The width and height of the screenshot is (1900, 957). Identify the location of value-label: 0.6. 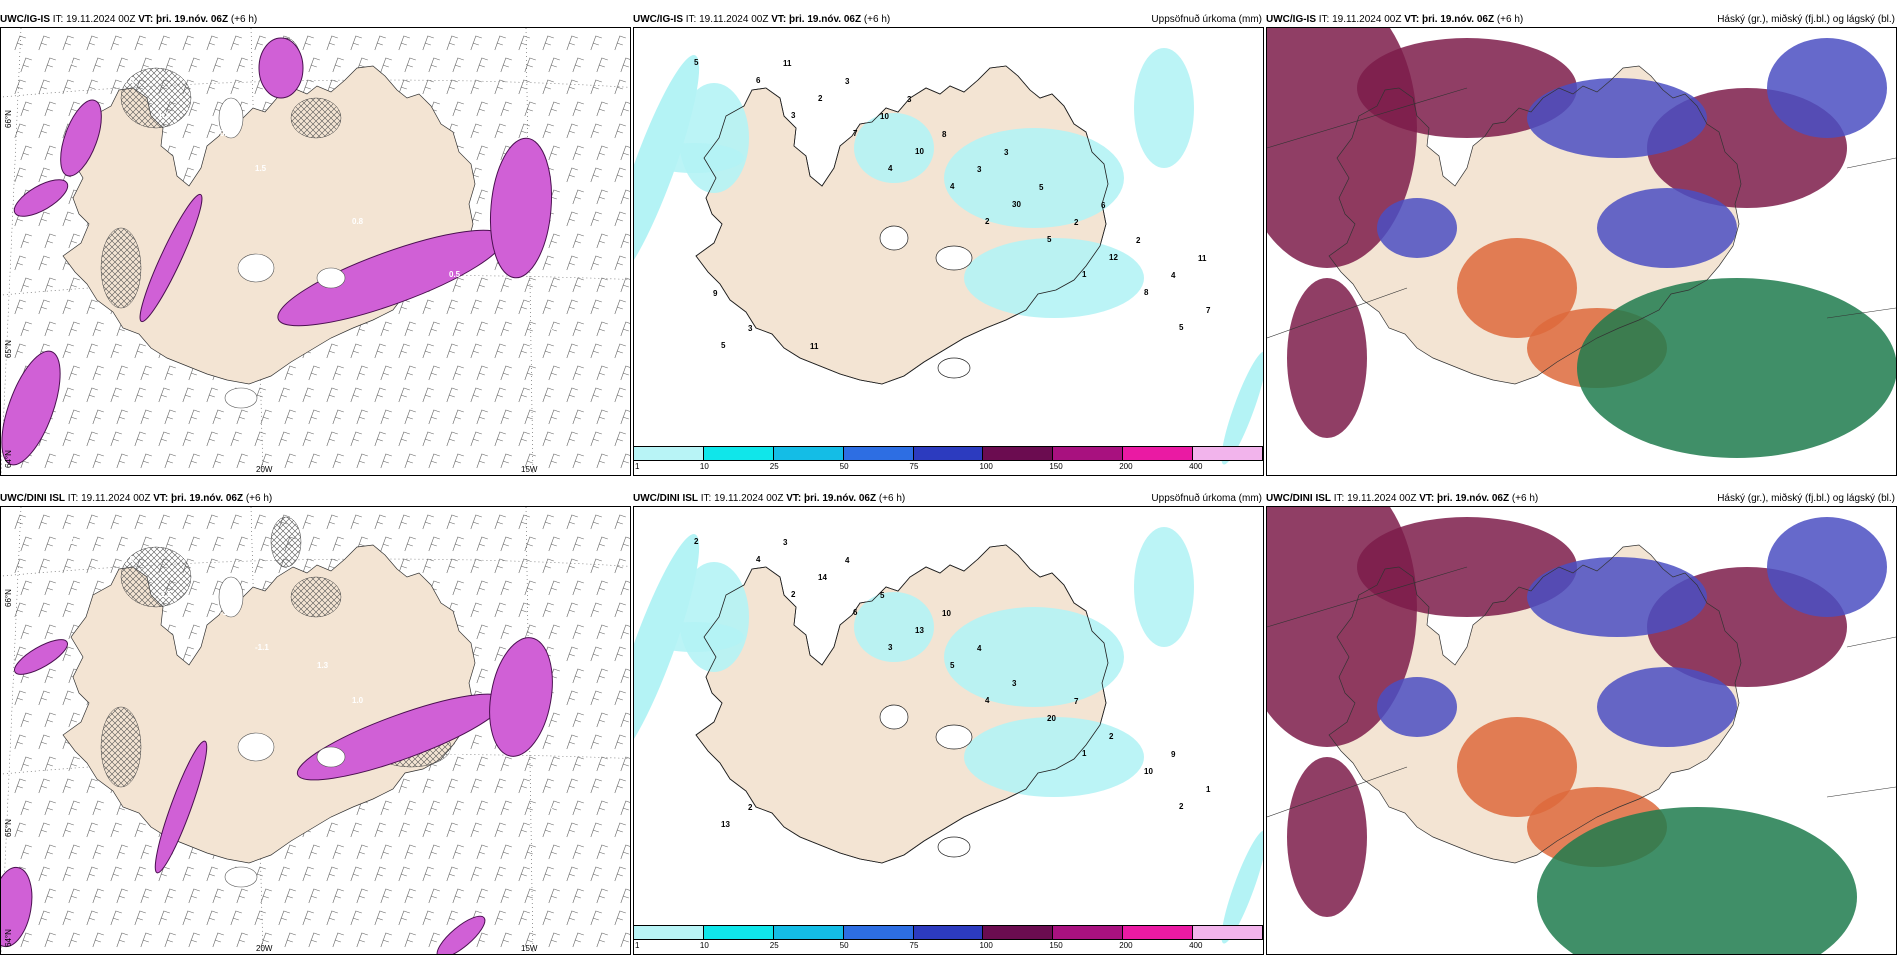
(455, 753).